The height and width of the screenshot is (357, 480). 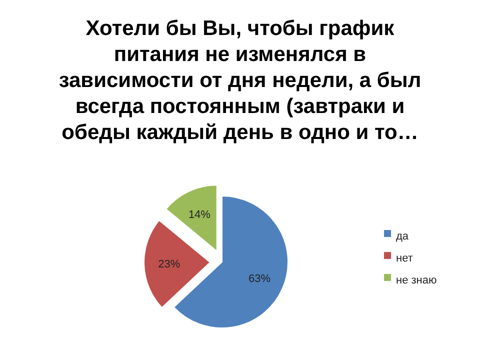 I want to click on data-label: 63%, so click(x=259, y=279).